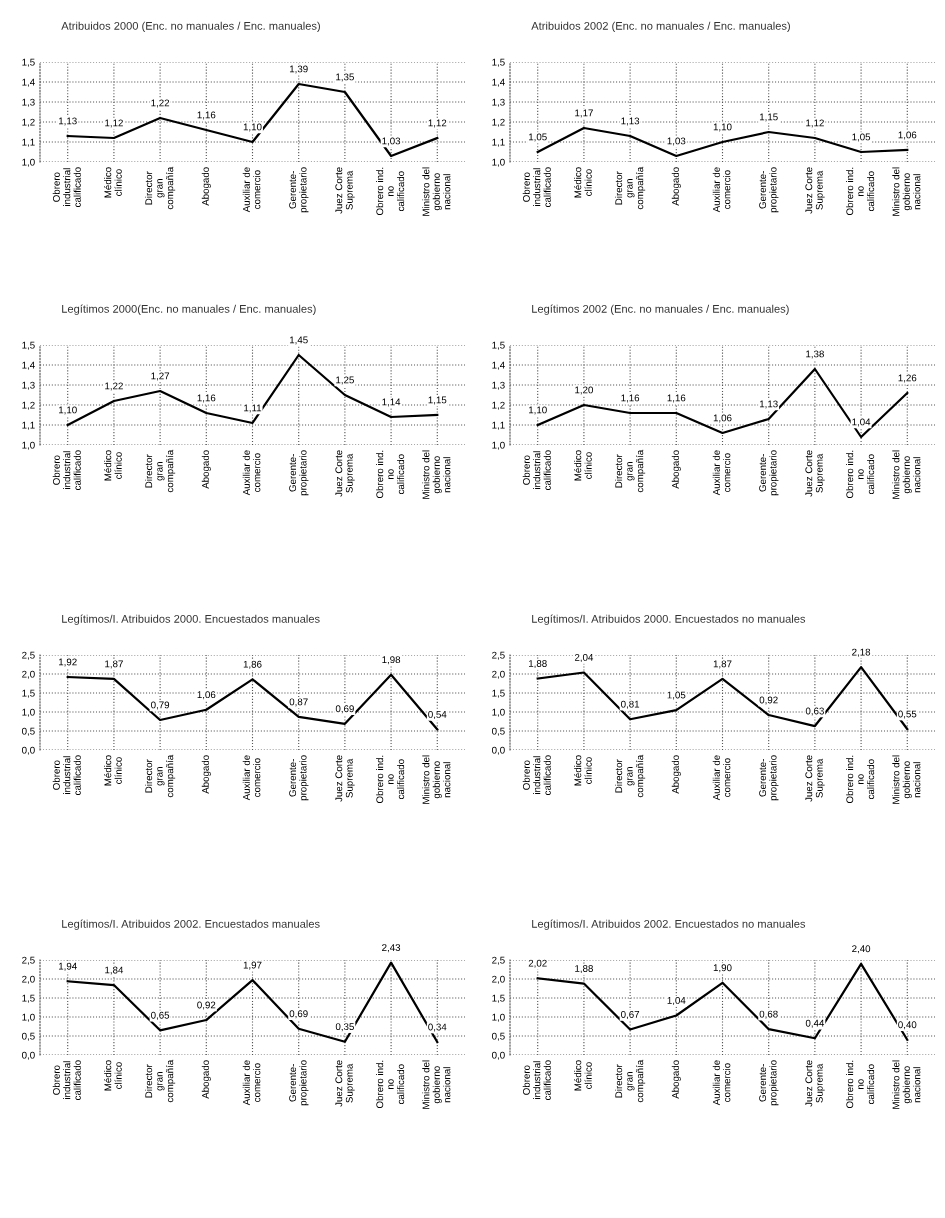 This screenshot has height=1218, width=945. I want to click on data-label: 1,92, so click(68, 662).